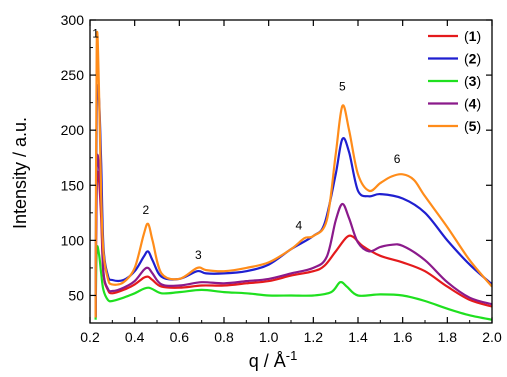 Image resolution: width=507 pixels, height=377 pixels. Describe the element at coordinates (73, 240) in the screenshot. I see `y-tick-label: 100` at that location.